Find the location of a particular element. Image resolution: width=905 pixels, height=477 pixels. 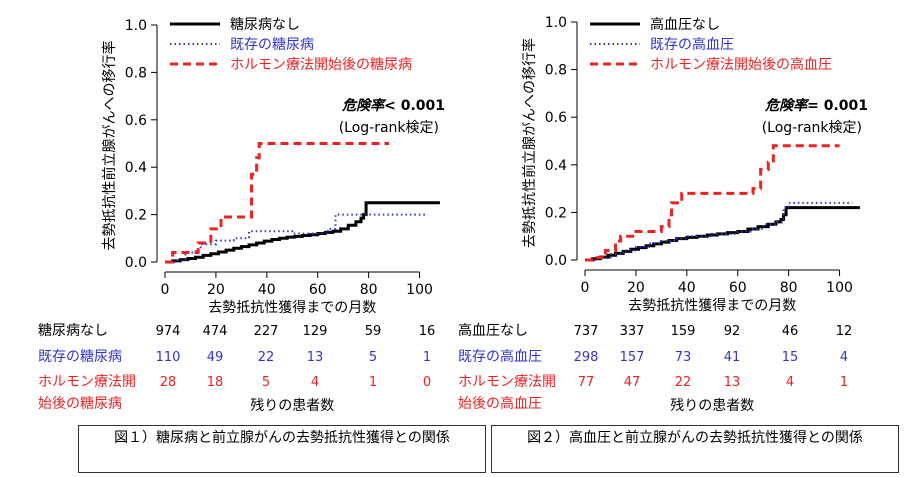

risk-count: 110 is located at coordinates (168, 357).